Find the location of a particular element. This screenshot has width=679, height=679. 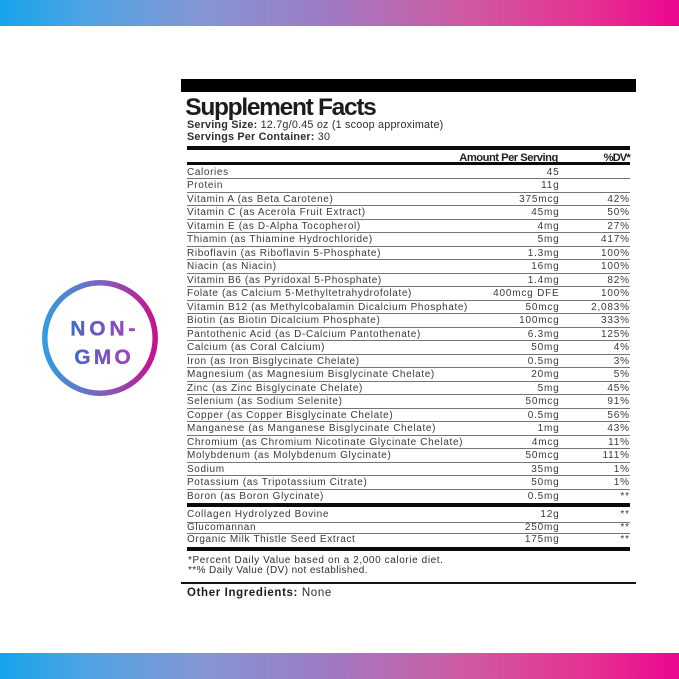

svg-text: GMO is located at coordinates (104, 357).